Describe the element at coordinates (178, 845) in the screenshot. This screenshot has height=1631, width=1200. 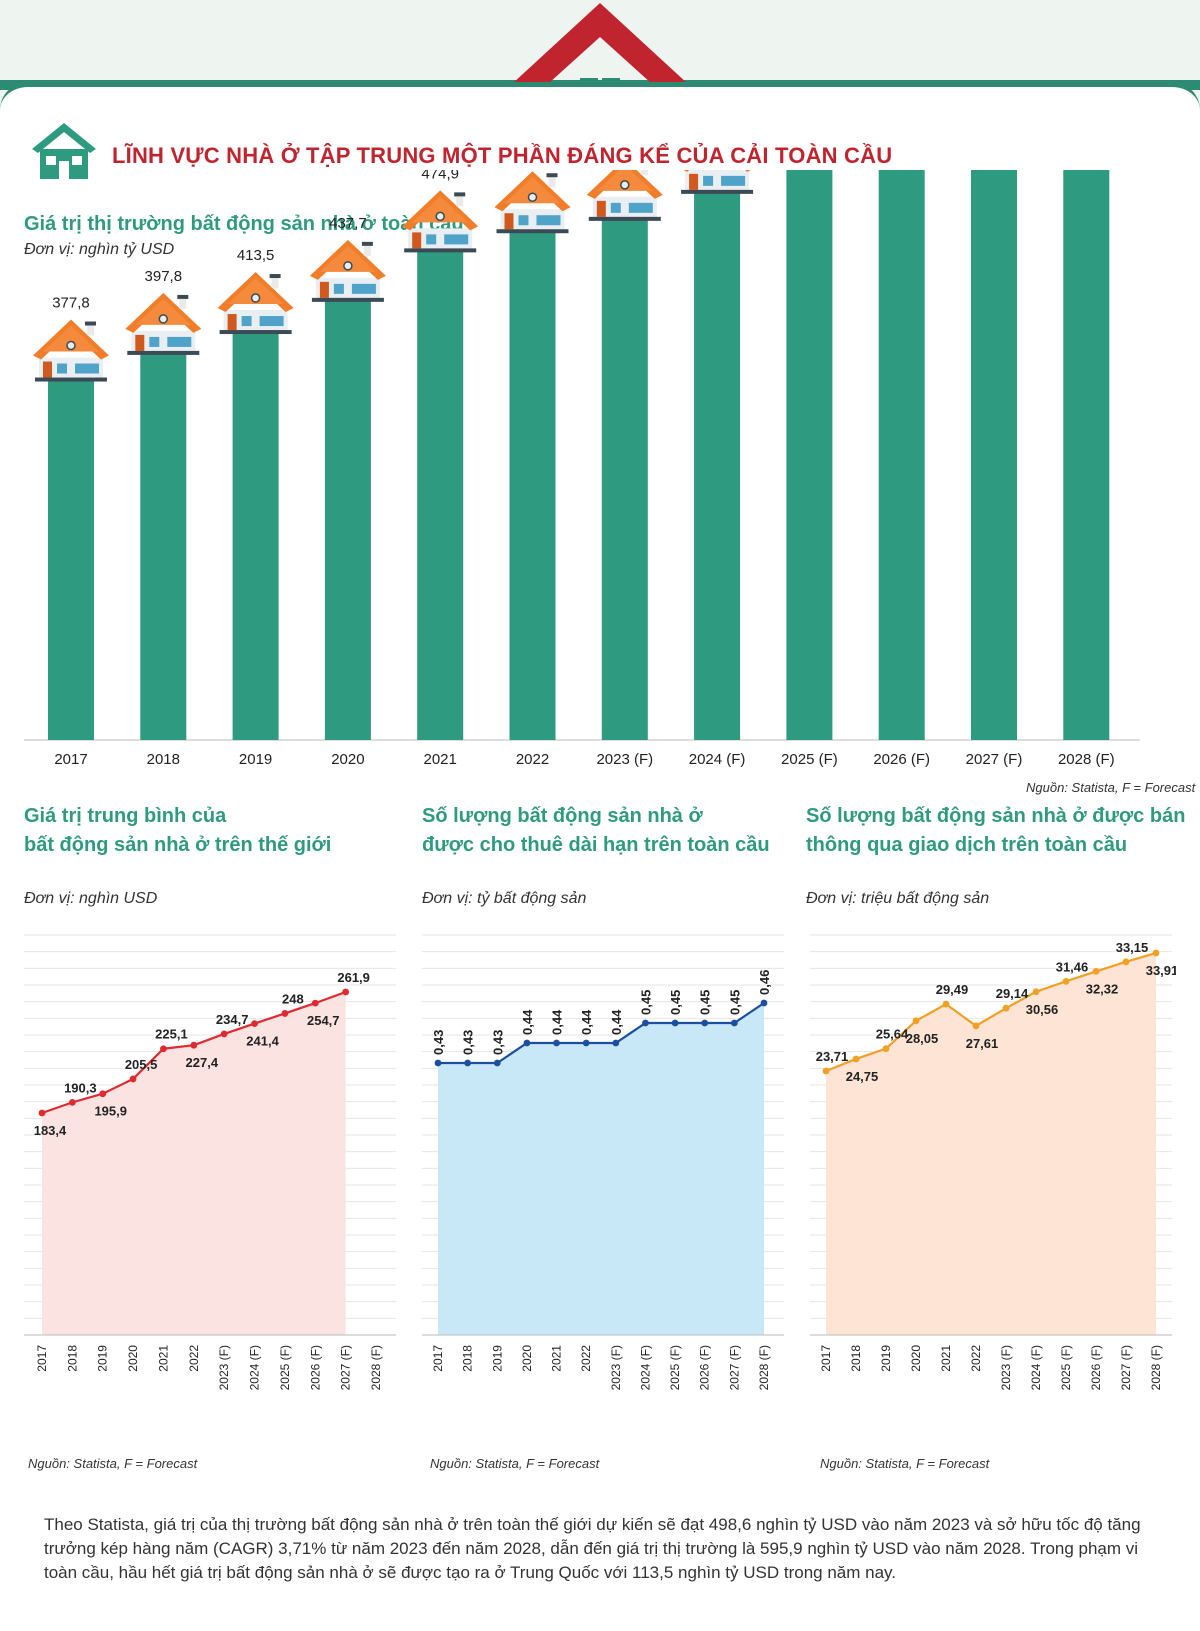
I see `chart1-subtitle-line2: bất động sản nhà ở trên thế giới` at that location.